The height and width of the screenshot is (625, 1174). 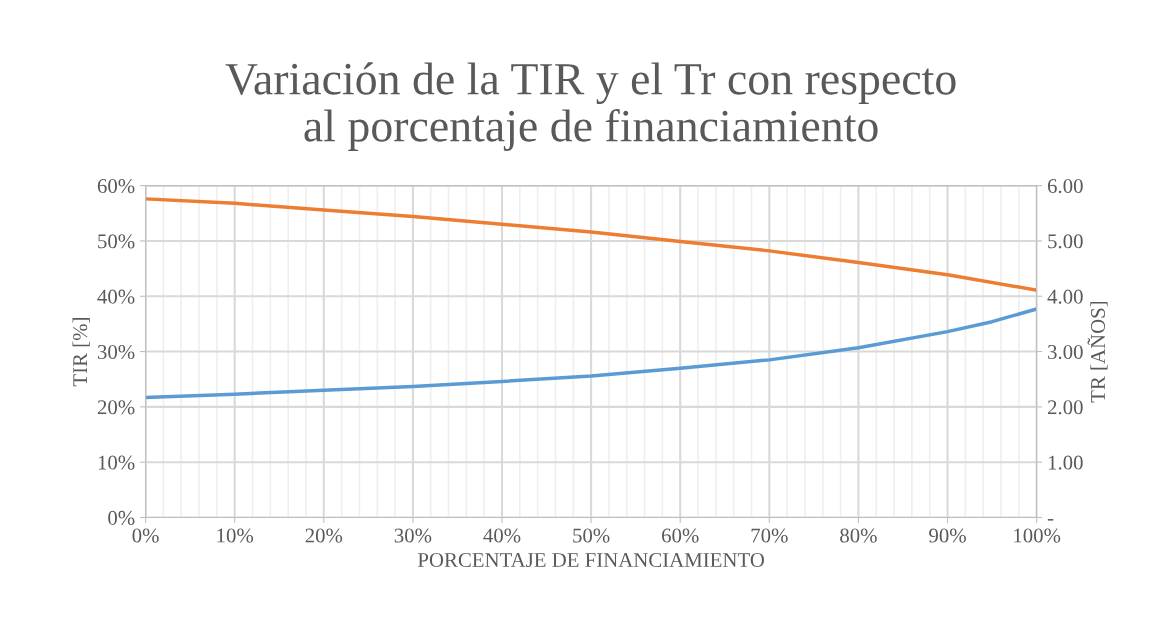 What do you see at coordinates (116, 462) in the screenshot?
I see `y-tick-label: 10%` at bounding box center [116, 462].